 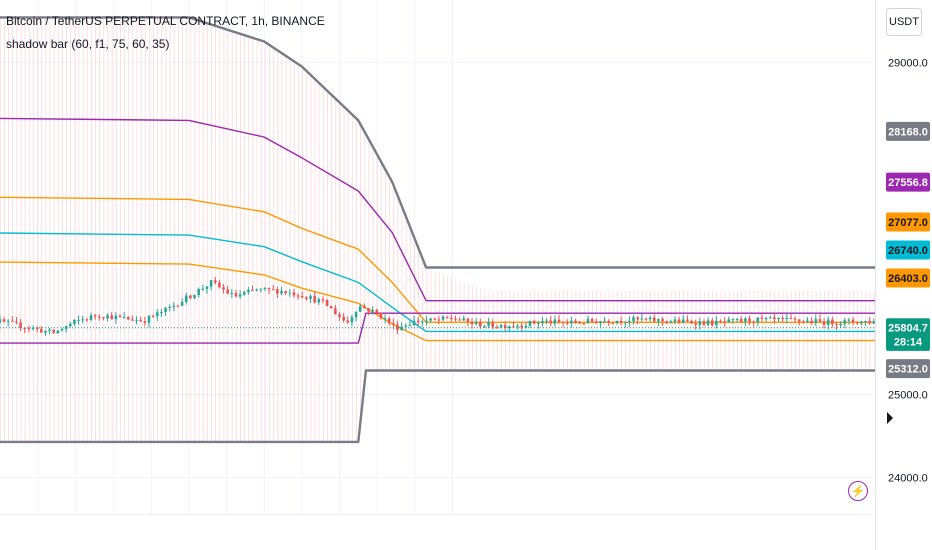 I want to click on price-label: 27556.8, so click(x=908, y=182).